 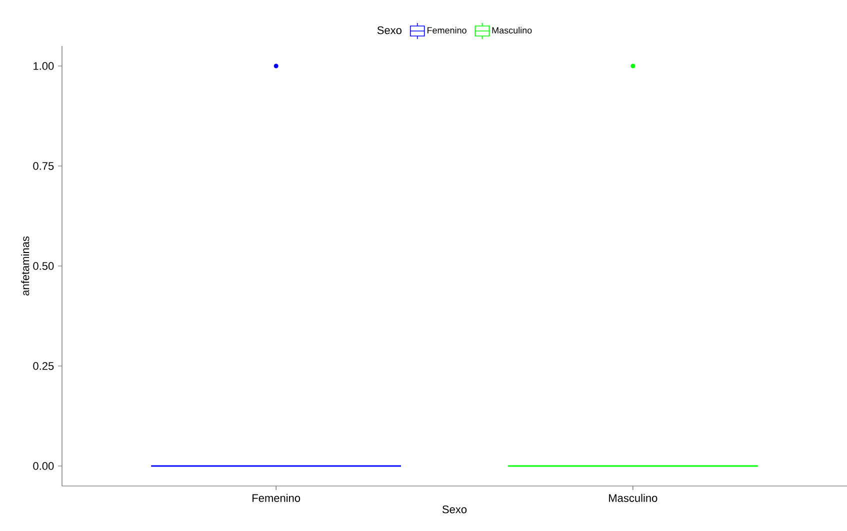 I want to click on x-axis-title: Sexo, so click(x=454, y=509).